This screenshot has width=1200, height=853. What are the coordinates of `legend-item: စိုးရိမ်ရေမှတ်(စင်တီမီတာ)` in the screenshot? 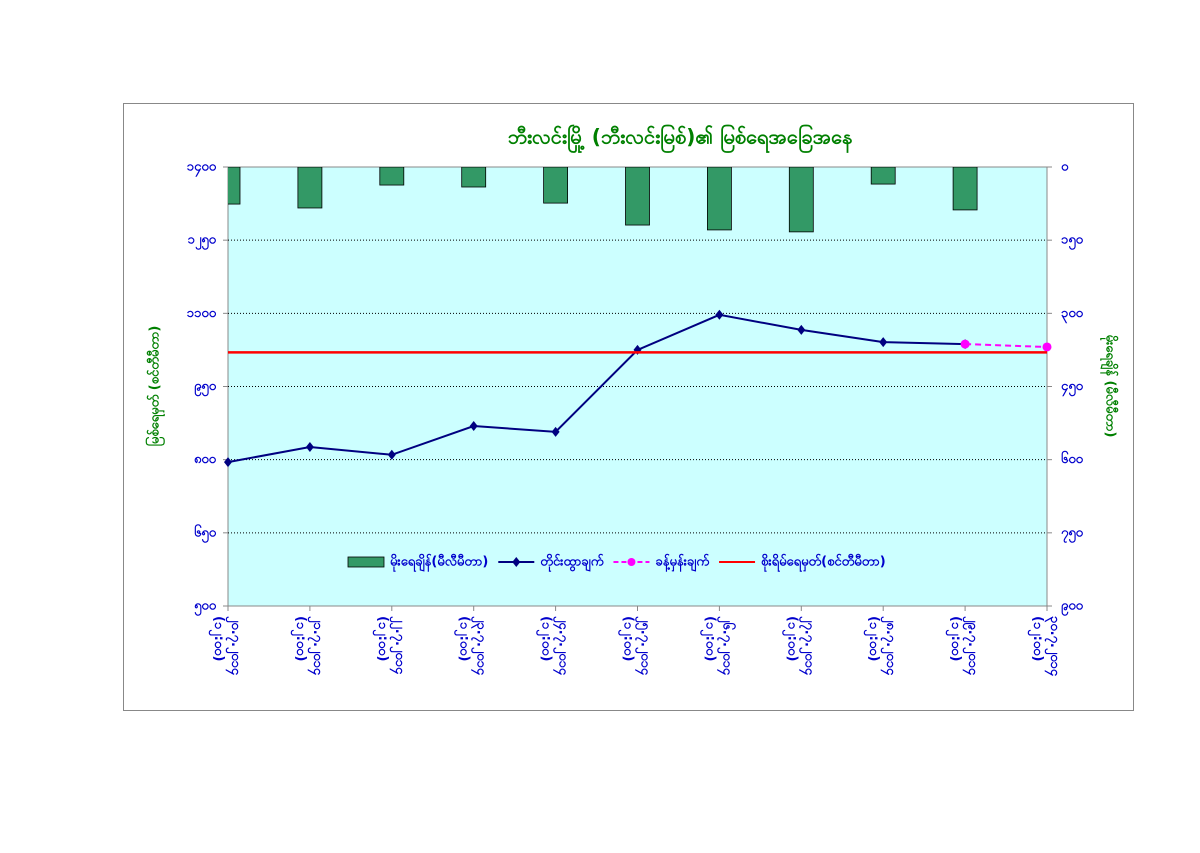 It's located at (802, 563).